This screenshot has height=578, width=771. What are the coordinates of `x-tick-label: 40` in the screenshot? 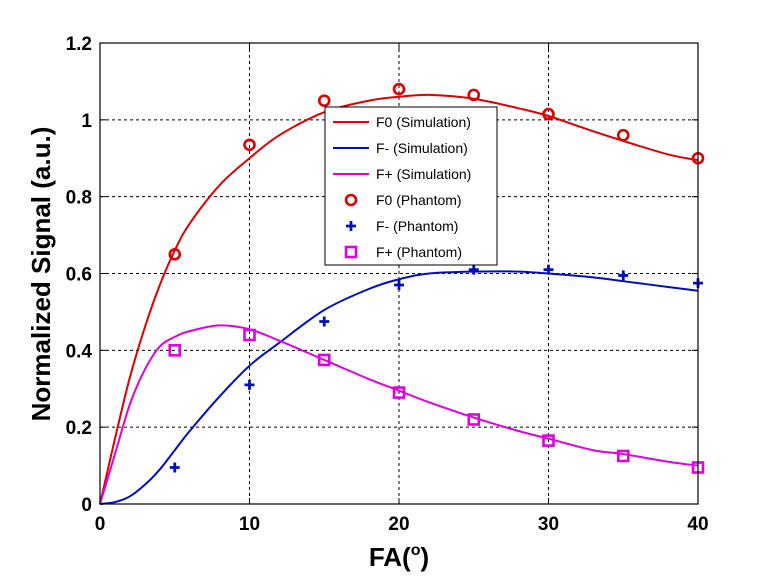 It's located at (697, 524).